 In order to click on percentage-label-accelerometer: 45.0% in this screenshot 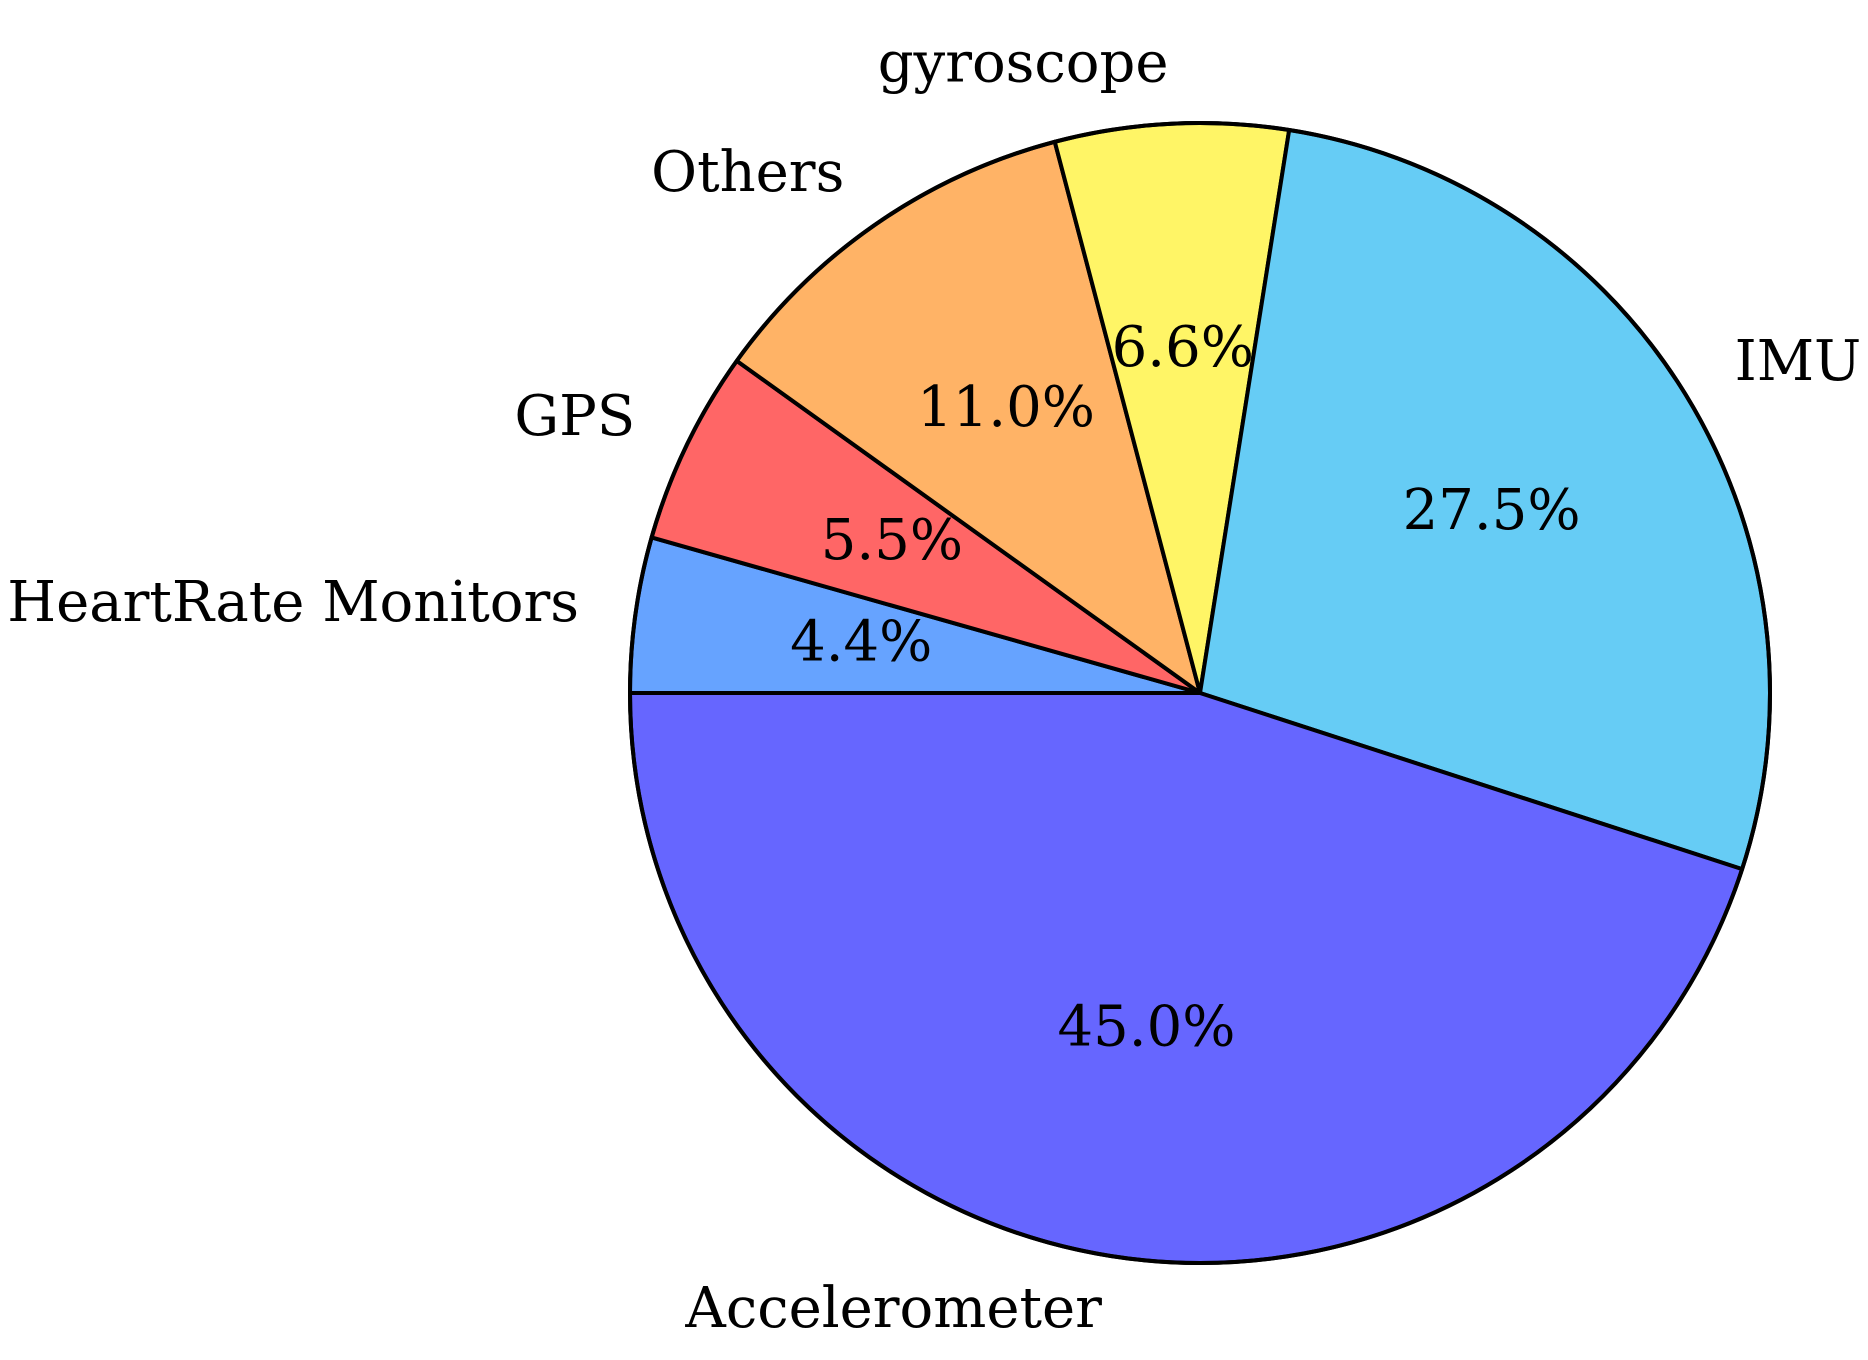, I will do `click(1147, 1026)`.